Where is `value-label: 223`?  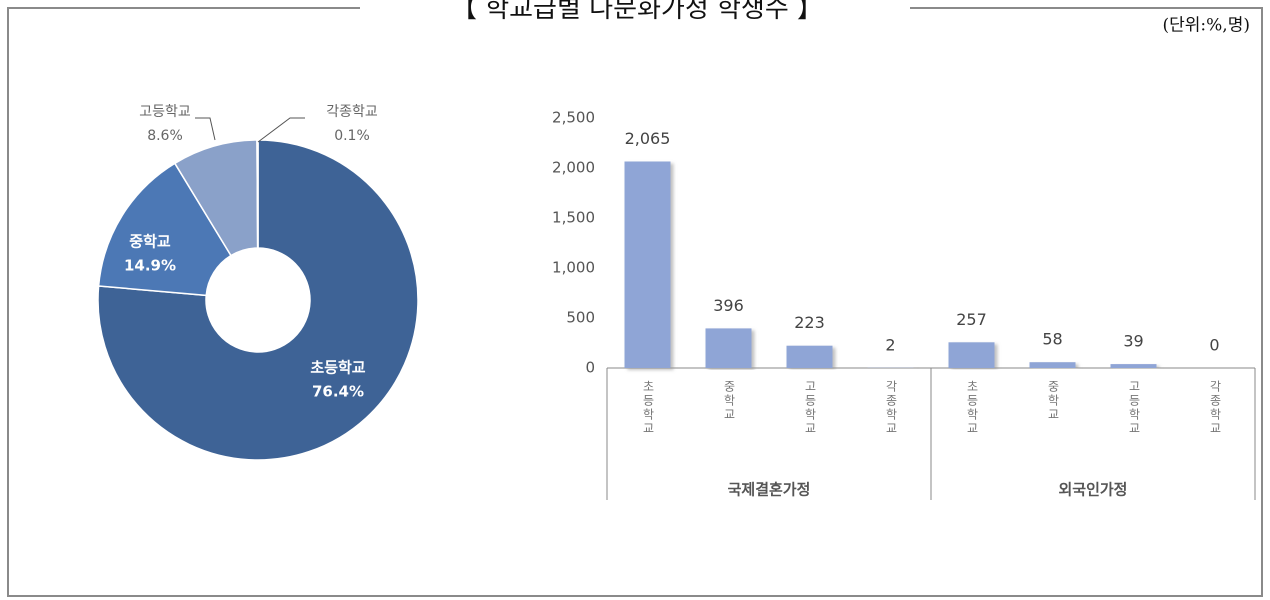
value-label: 223 is located at coordinates (809, 322).